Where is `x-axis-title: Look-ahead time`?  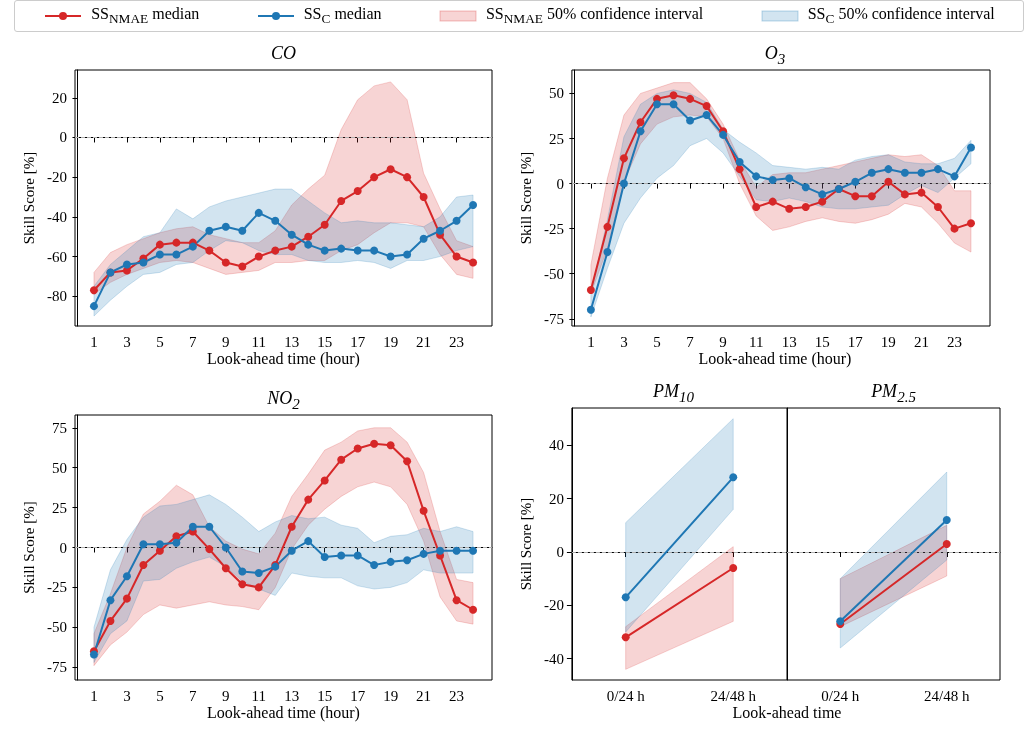 x-axis-title: Look-ahead time is located at coordinates (787, 713).